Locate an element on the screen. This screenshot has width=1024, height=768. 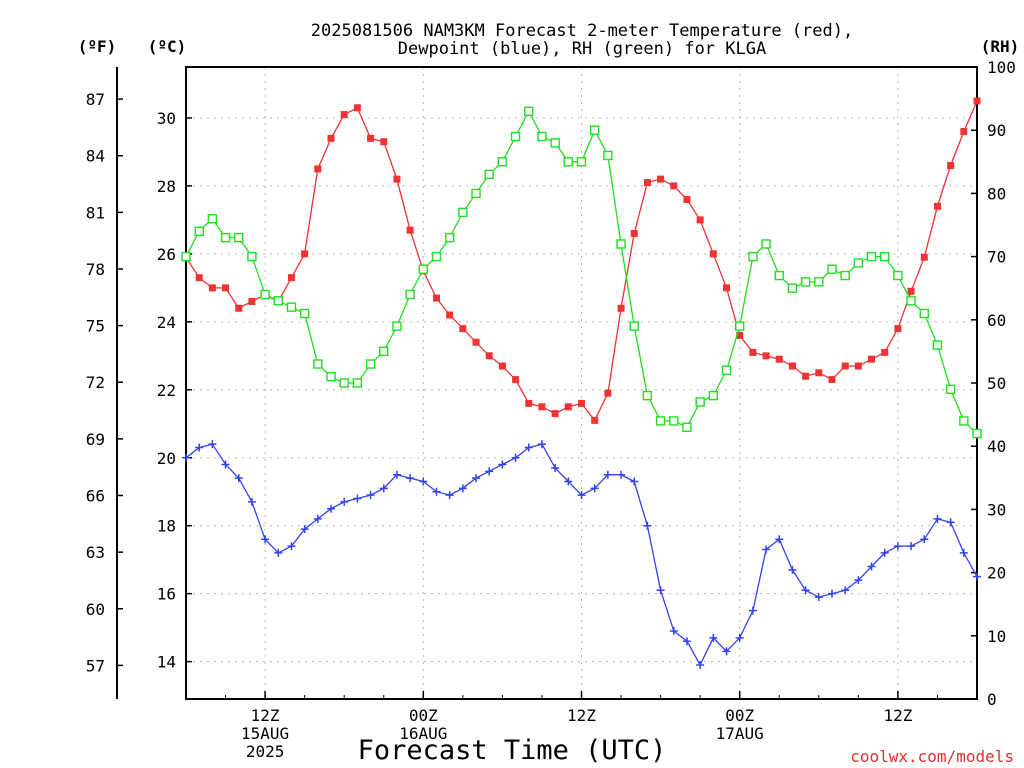
fahrenheit-tick-label: 87 is located at coordinates (95, 99).